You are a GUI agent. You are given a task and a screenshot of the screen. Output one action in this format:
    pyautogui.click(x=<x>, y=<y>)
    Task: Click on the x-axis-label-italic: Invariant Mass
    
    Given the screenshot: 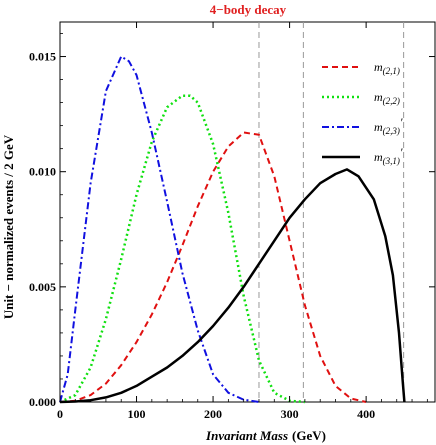 What is the action you would take?
    pyautogui.click(x=246, y=435)
    